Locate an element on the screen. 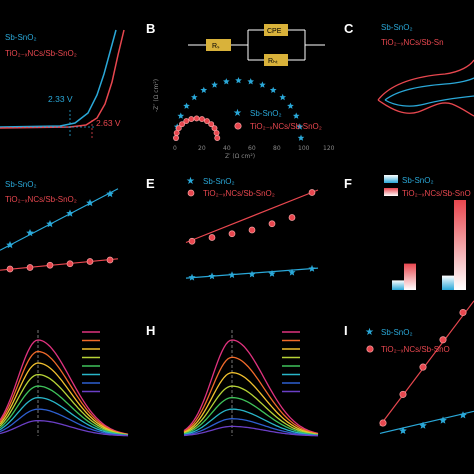 This screenshot has width=474, height=474. annotation-a-red: 2.63 V is located at coordinates (108, 123).